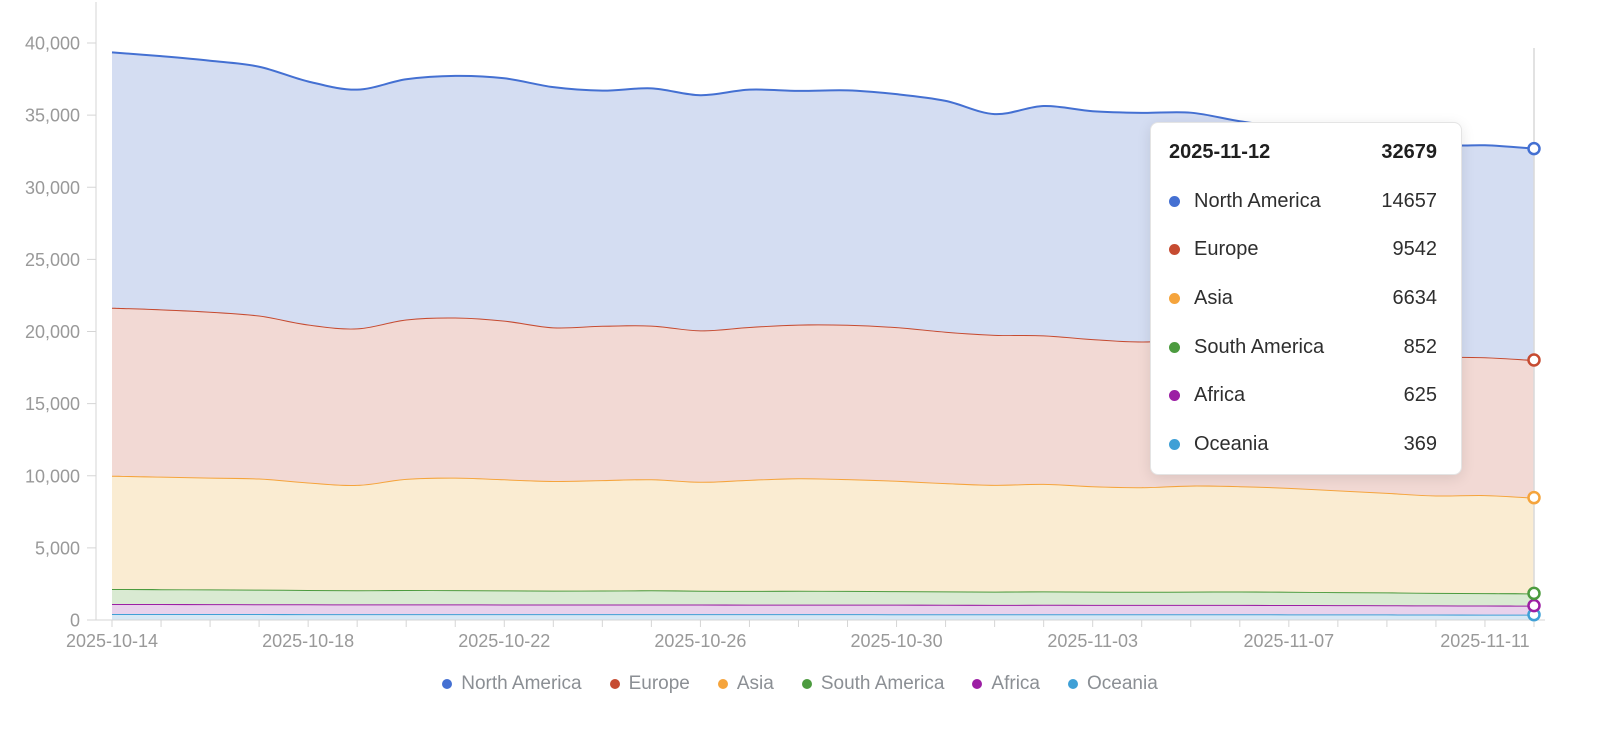 The width and height of the screenshot is (1600, 734). I want to click on legend-label: Africa, so click(1015, 683).